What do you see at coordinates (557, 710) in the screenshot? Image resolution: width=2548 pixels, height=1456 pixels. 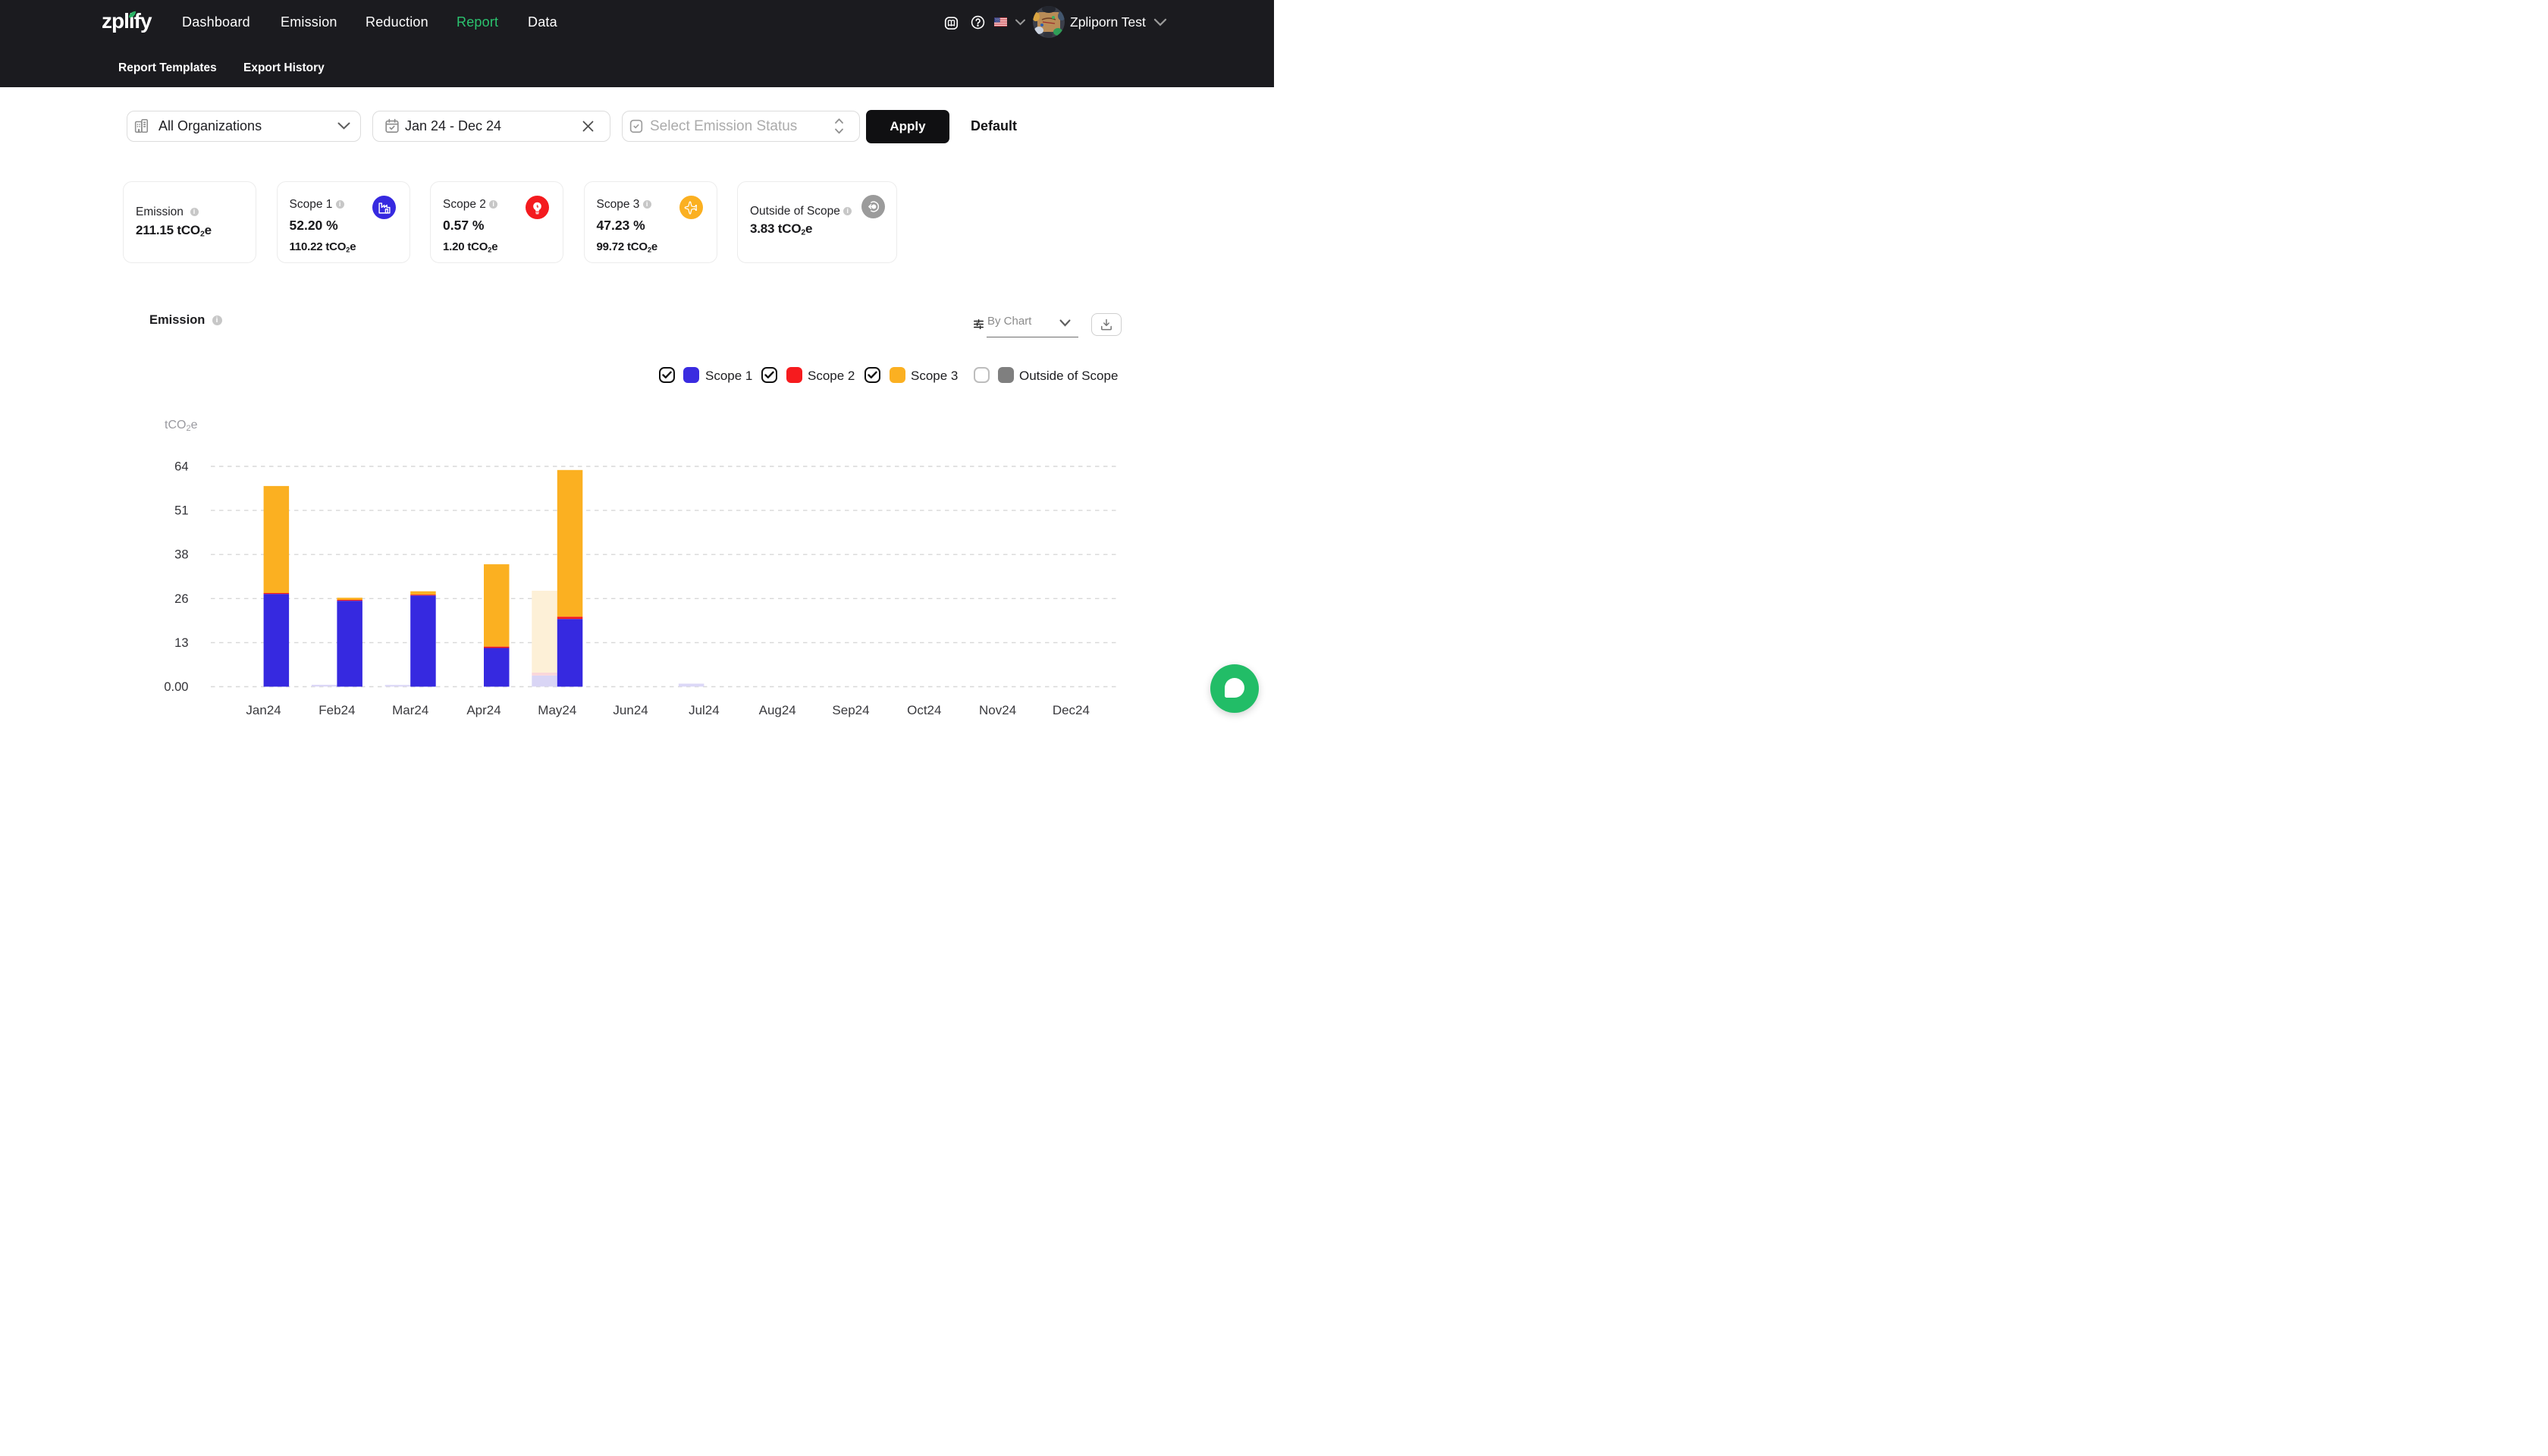 I see `svg-text: May24` at bounding box center [557, 710].